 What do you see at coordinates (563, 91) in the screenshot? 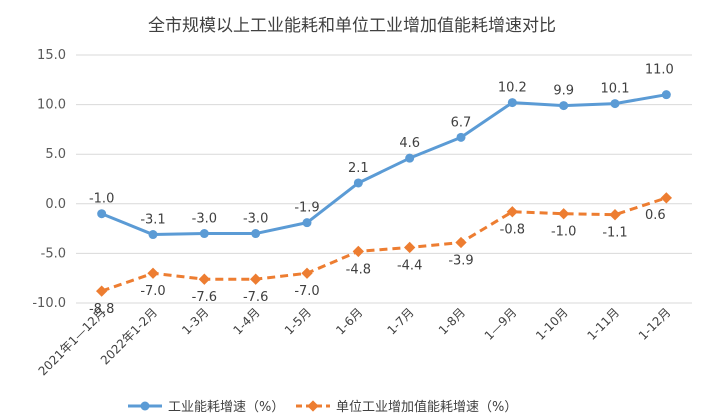
I see `data-label: 9.9` at bounding box center [563, 91].